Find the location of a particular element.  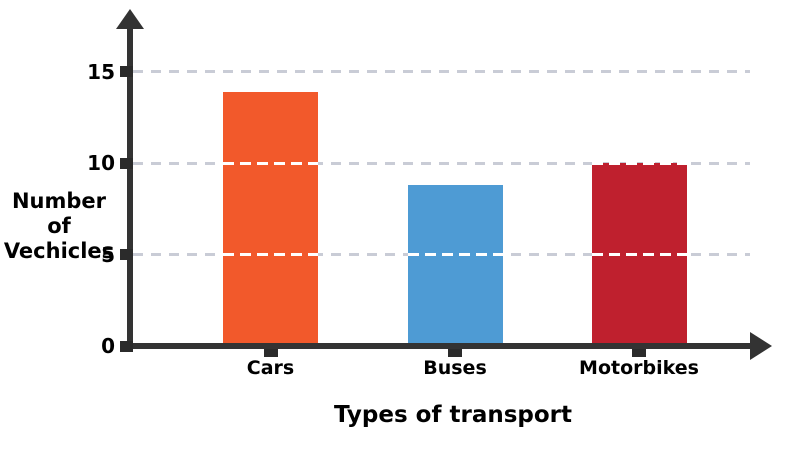

x-category-label-motorbikes: Motorbikes is located at coordinates (639, 368).